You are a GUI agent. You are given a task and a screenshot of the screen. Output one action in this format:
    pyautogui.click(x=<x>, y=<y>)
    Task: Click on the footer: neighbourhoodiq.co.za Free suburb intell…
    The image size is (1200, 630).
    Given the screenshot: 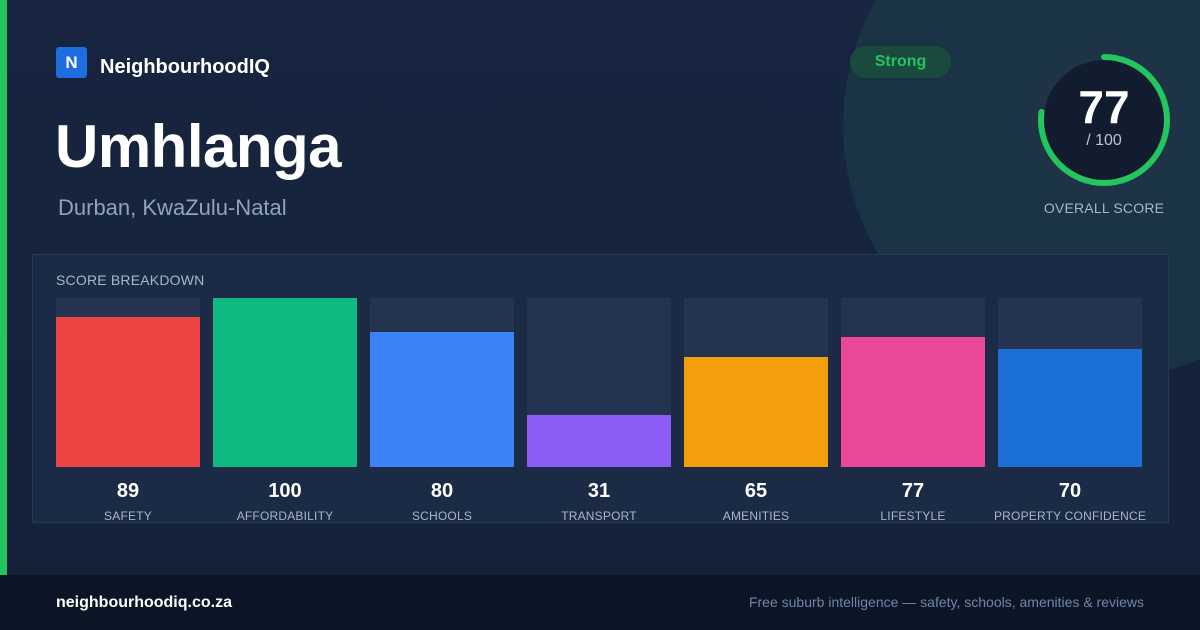 What is the action you would take?
    pyautogui.click(x=600, y=602)
    